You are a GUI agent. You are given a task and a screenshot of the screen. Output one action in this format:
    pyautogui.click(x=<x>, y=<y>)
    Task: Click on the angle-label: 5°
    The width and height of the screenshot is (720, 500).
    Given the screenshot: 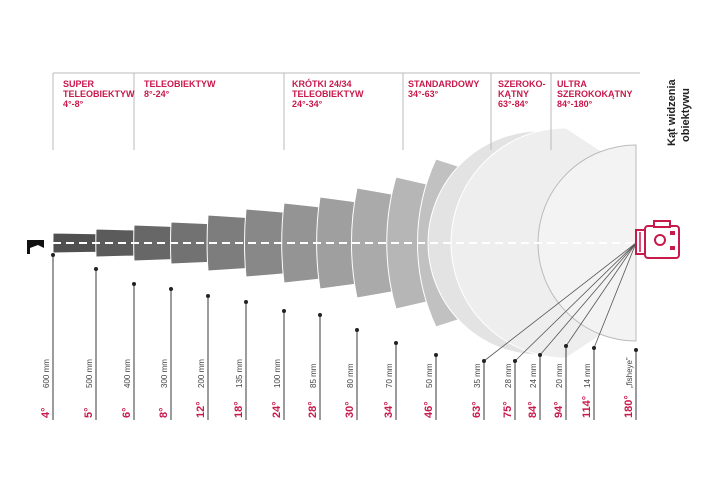 What is the action you would take?
    pyautogui.click(x=89, y=412)
    